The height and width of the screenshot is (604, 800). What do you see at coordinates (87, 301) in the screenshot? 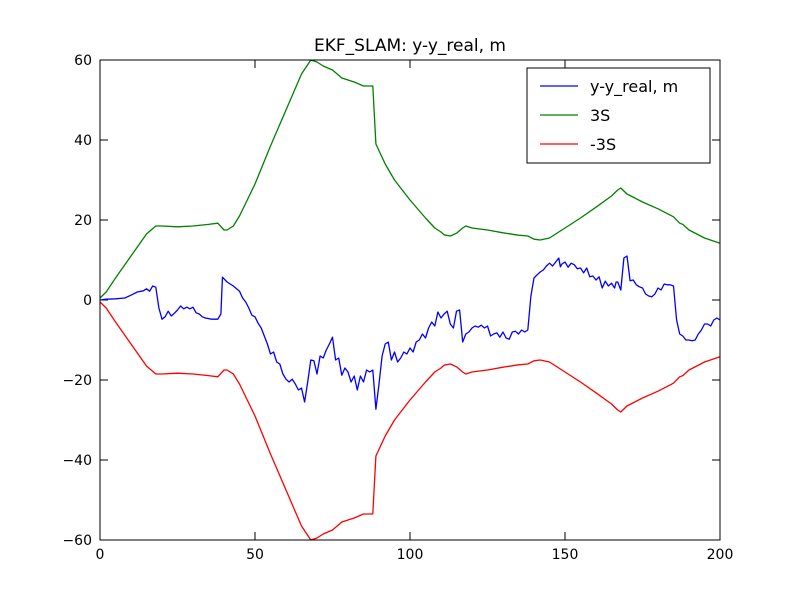
I see `y-tick-label: 0` at bounding box center [87, 301].